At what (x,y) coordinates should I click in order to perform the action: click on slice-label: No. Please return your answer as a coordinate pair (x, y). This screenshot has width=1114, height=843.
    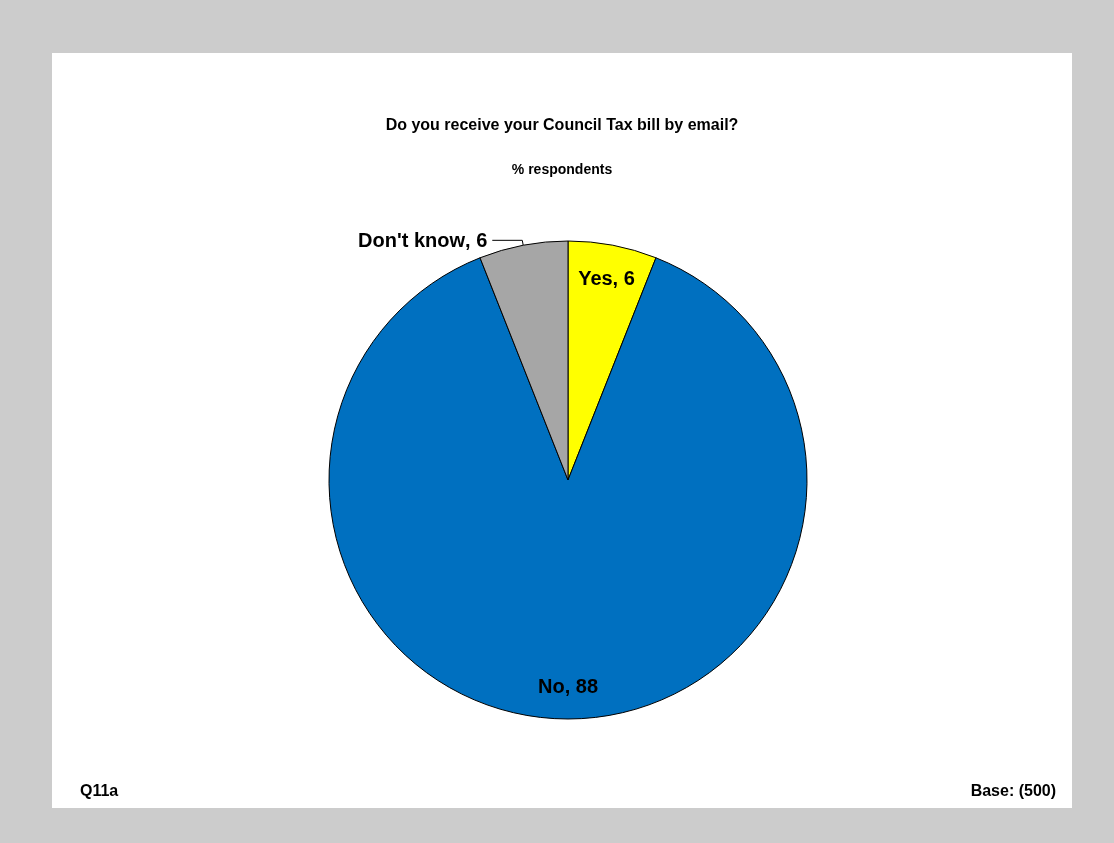
    Looking at the image, I should click on (551, 685).